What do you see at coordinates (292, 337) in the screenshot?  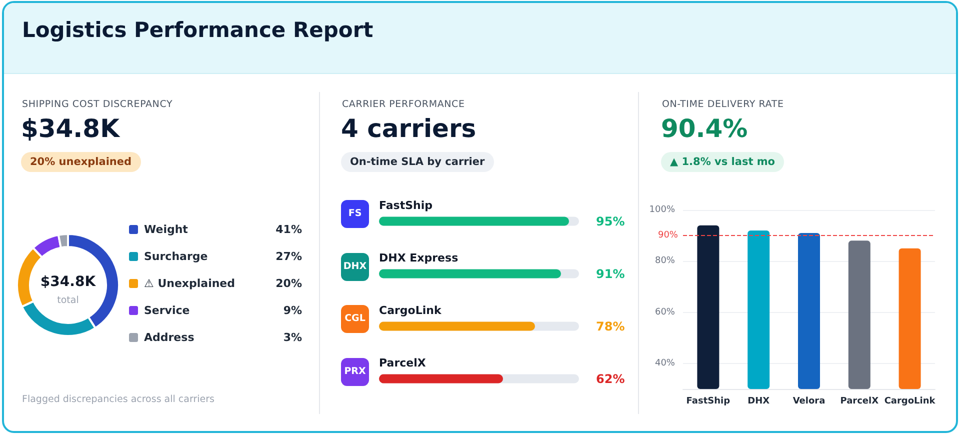 I see `data-label: 3%` at bounding box center [292, 337].